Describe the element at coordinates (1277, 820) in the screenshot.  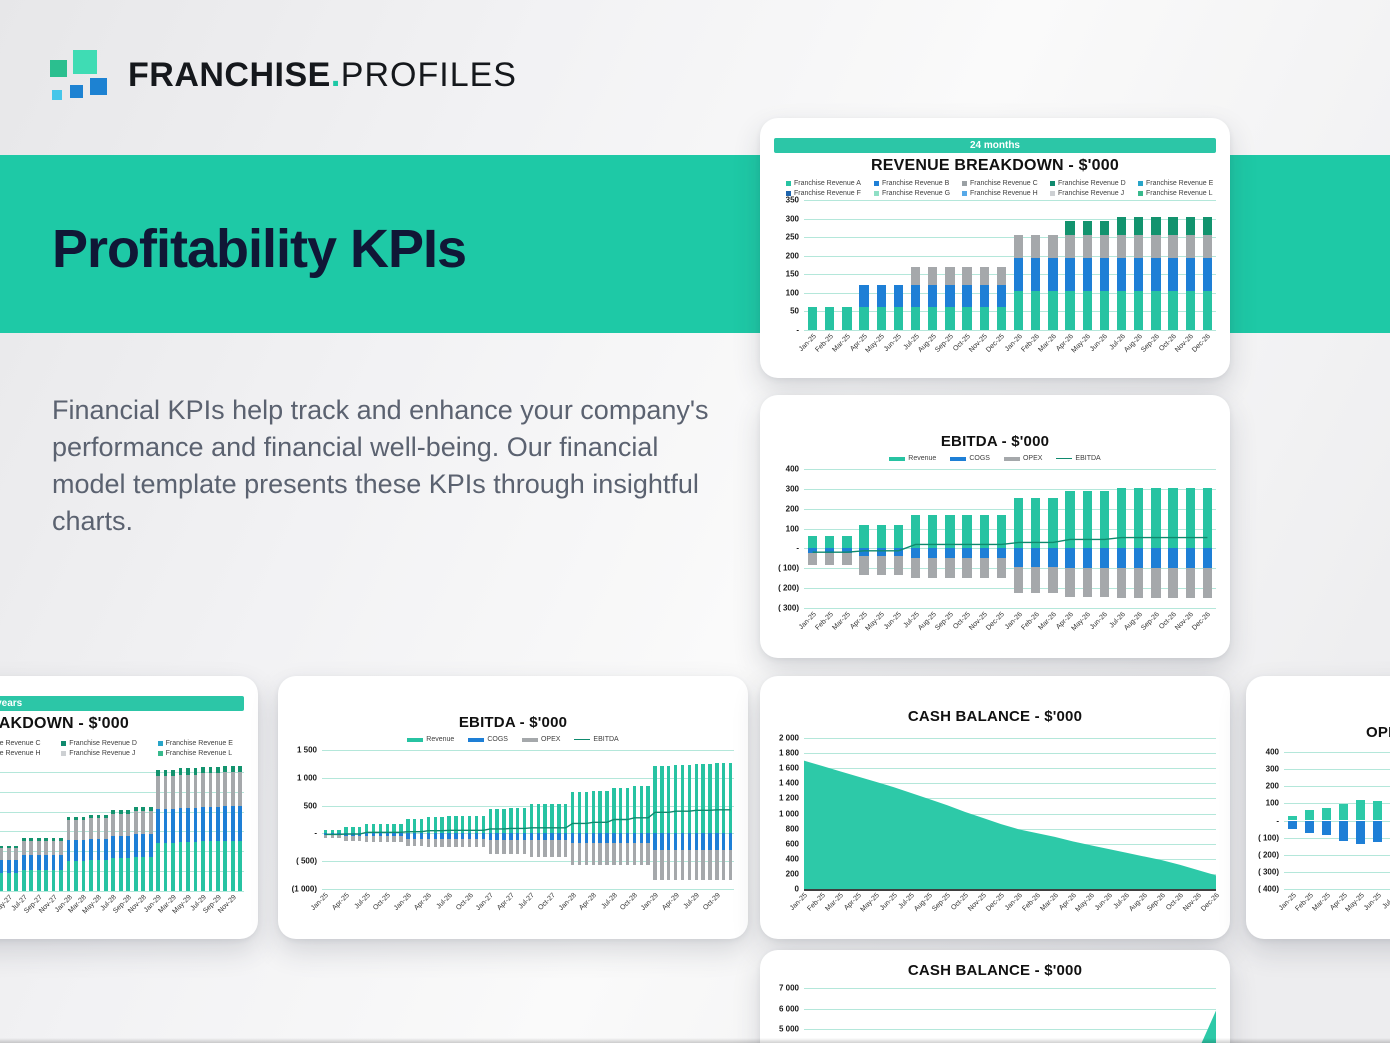
I see `y-tick-label: -` at that location.